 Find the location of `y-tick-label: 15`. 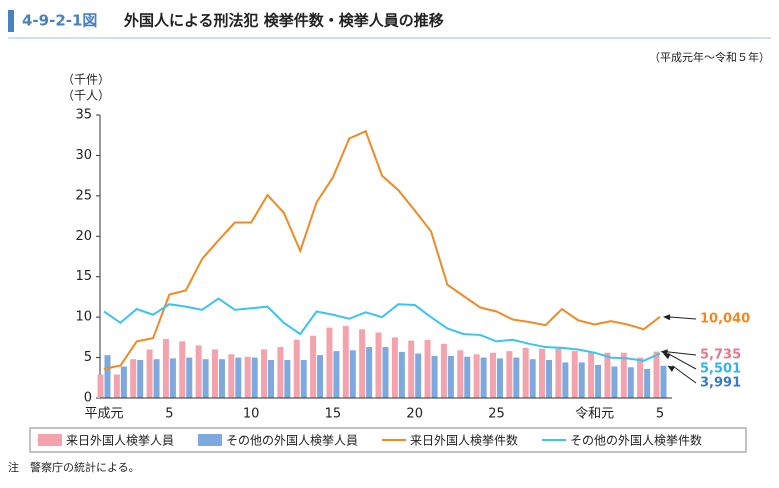

y-tick-label: 15 is located at coordinates (83, 276).